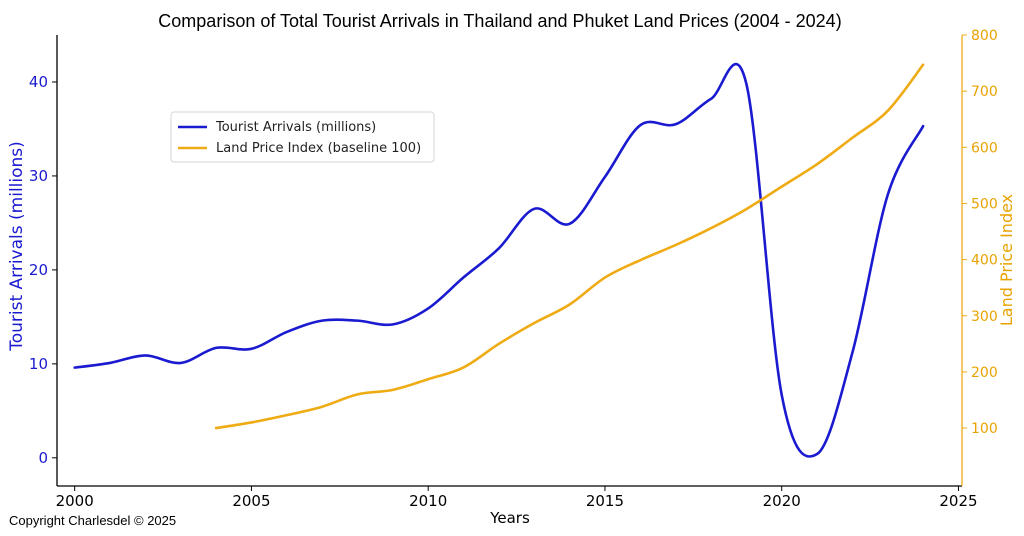 Image resolution: width=1024 pixels, height=536 pixels. What do you see at coordinates (38, 82) in the screenshot?
I see `y-left-tick-label: 40` at bounding box center [38, 82].